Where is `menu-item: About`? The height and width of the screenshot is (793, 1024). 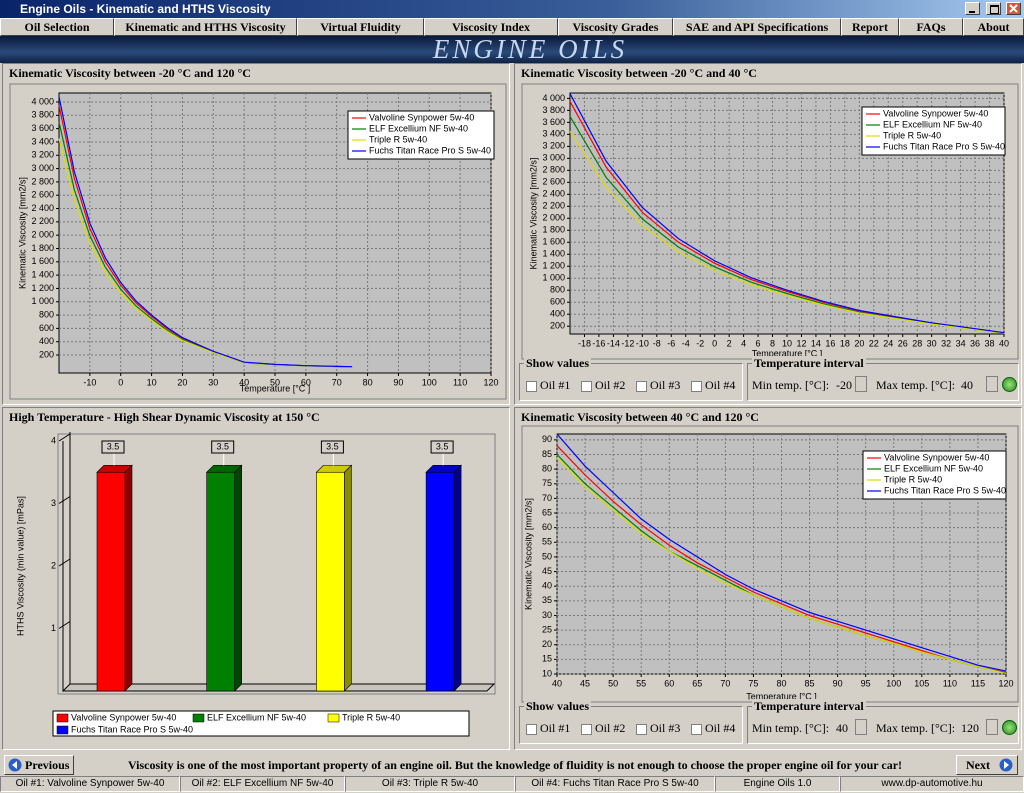
menu-item: About is located at coordinates (993, 27).